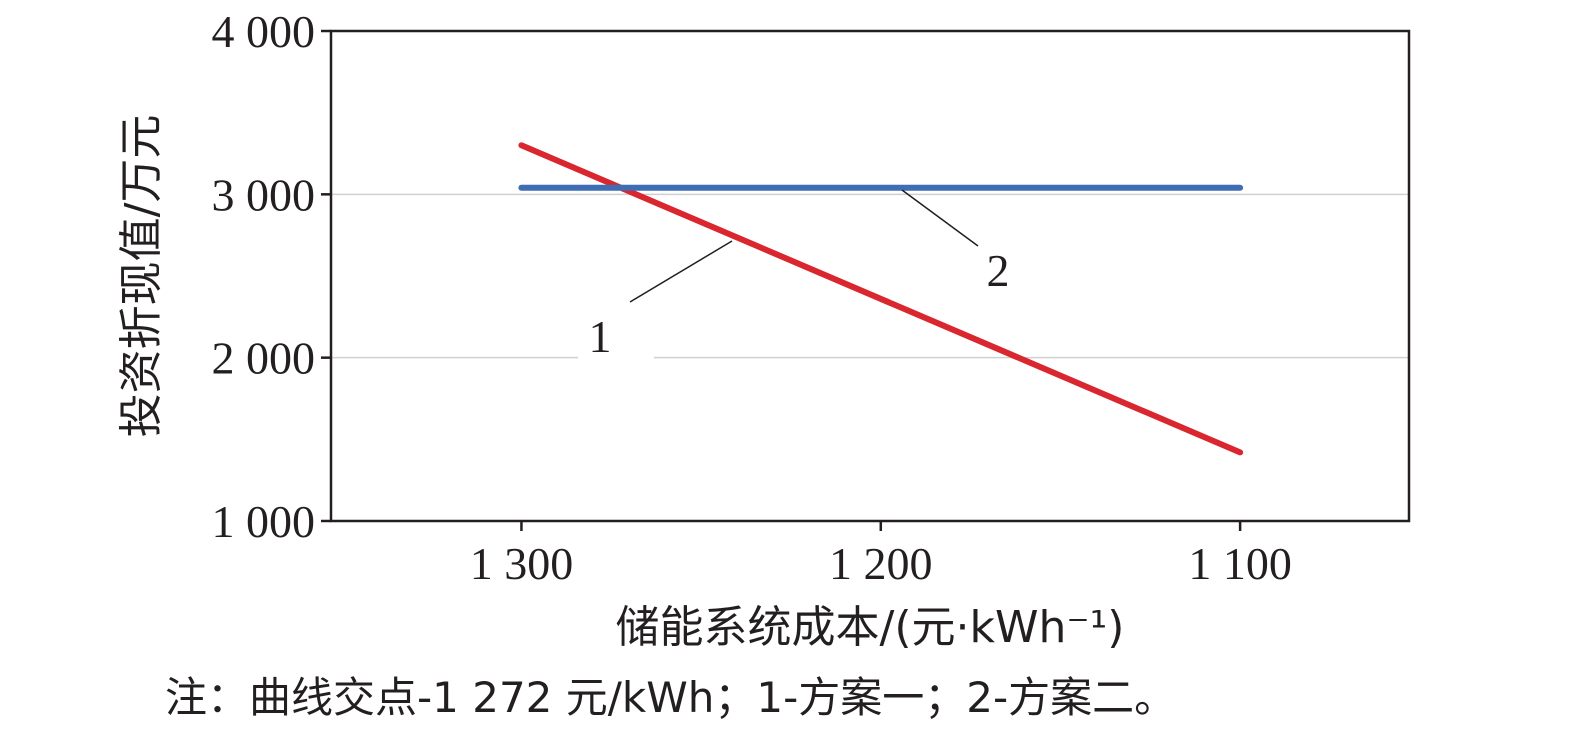  What do you see at coordinates (264, 358) in the screenshot?
I see `y-tick-label: 2 000` at bounding box center [264, 358].